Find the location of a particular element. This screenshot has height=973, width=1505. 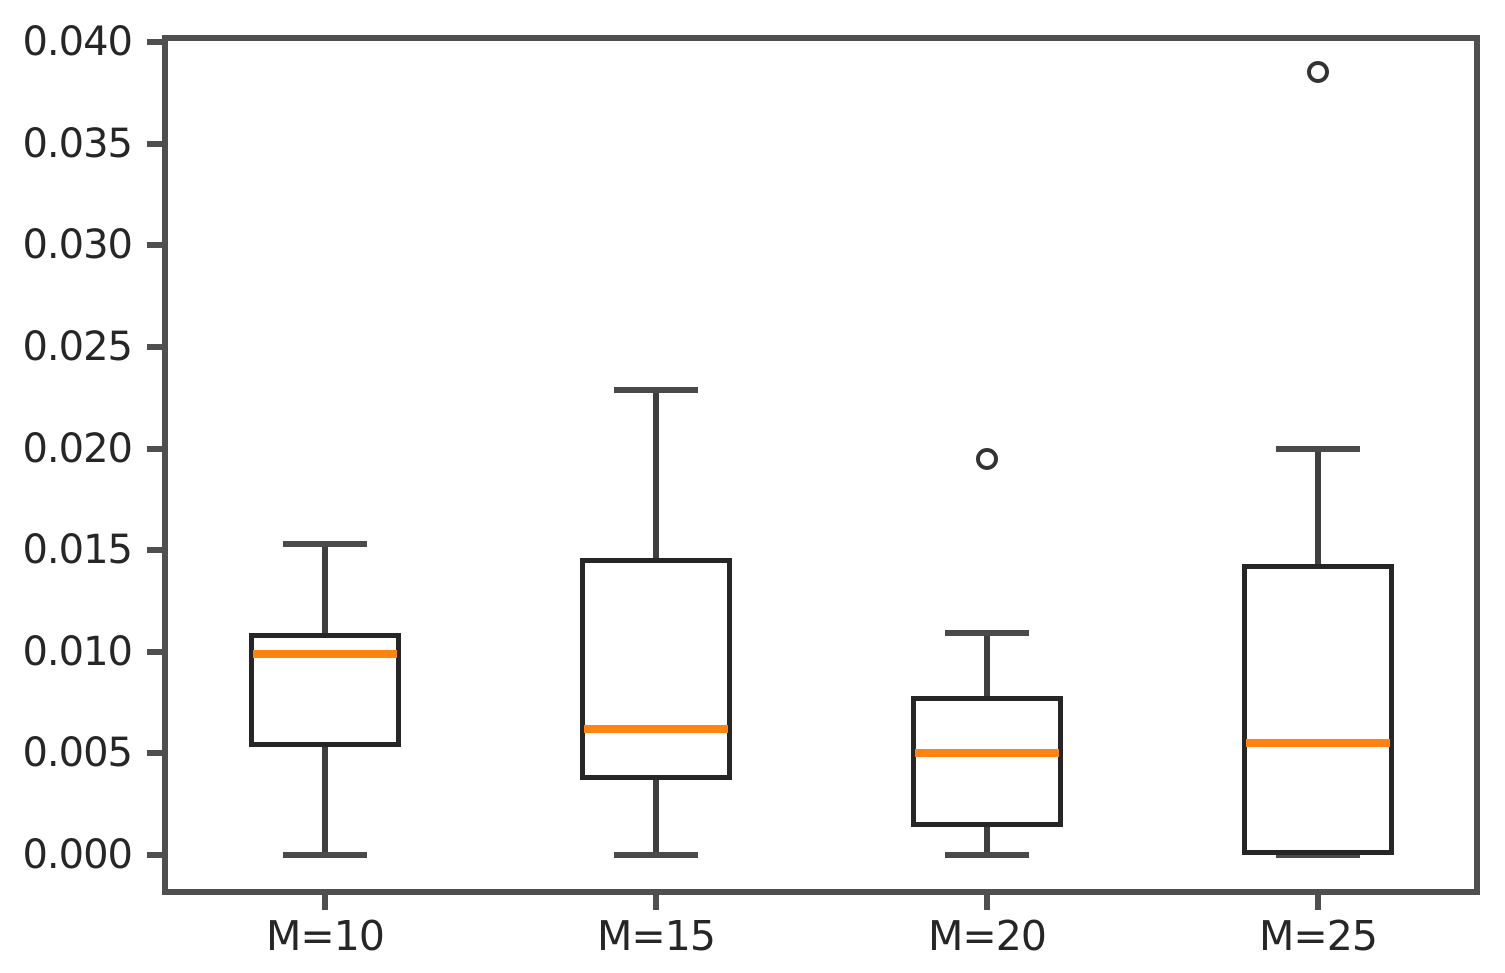

y-axis-tick-label: 0.010 is located at coordinates (77, 651).